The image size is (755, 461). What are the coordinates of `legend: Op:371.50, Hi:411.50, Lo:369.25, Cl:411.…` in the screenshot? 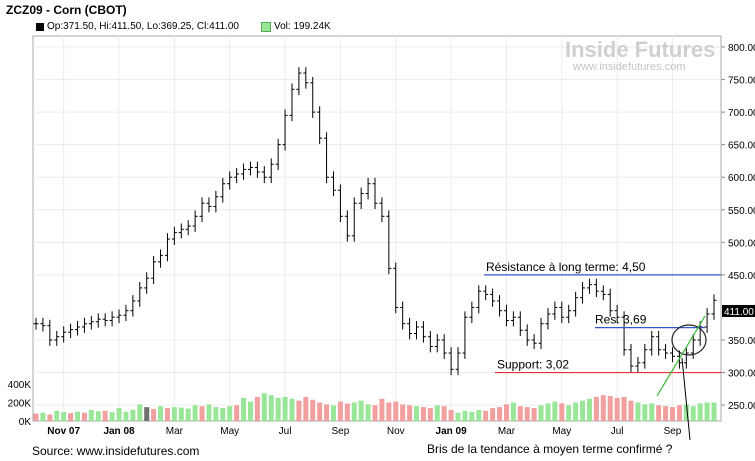 It's located at (183, 26).